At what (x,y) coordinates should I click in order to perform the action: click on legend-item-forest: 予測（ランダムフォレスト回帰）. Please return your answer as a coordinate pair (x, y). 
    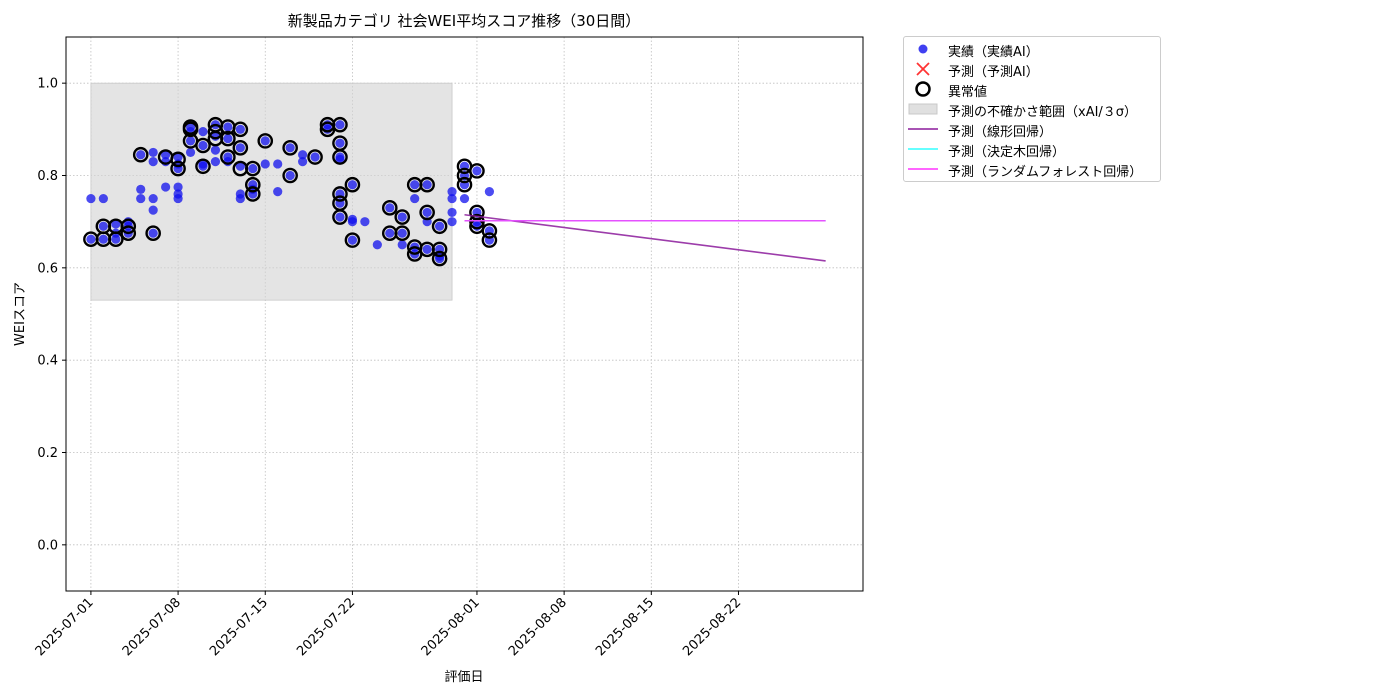
    Looking at the image, I should click on (1032, 169).